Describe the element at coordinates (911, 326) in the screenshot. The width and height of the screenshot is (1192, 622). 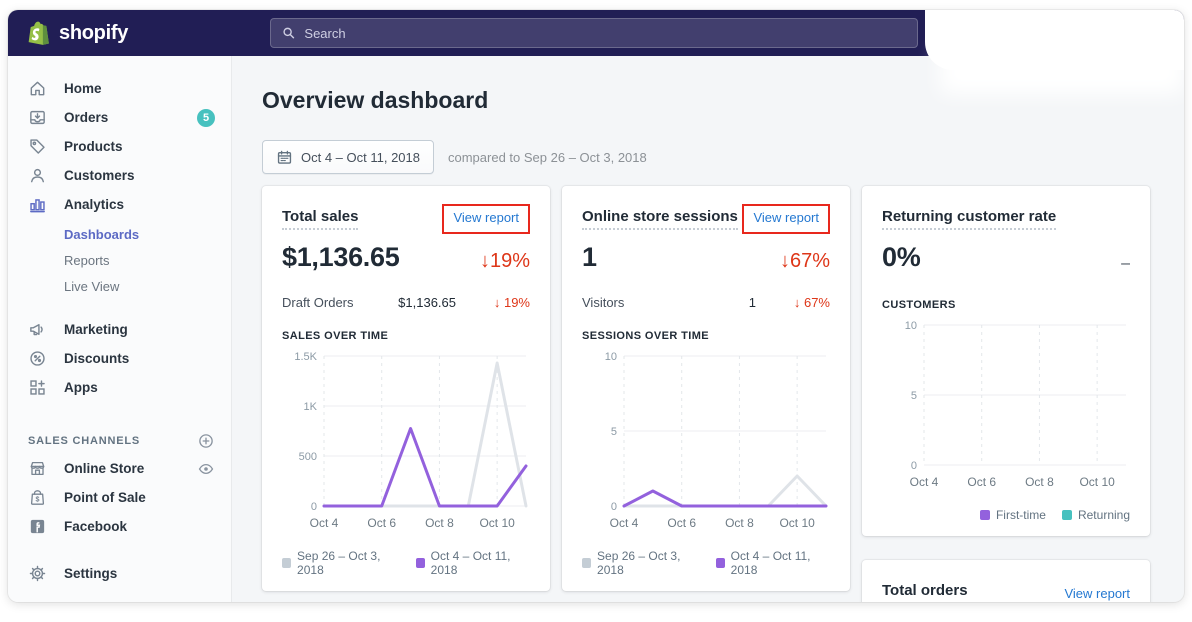
I see `svg-text: 10` at that location.